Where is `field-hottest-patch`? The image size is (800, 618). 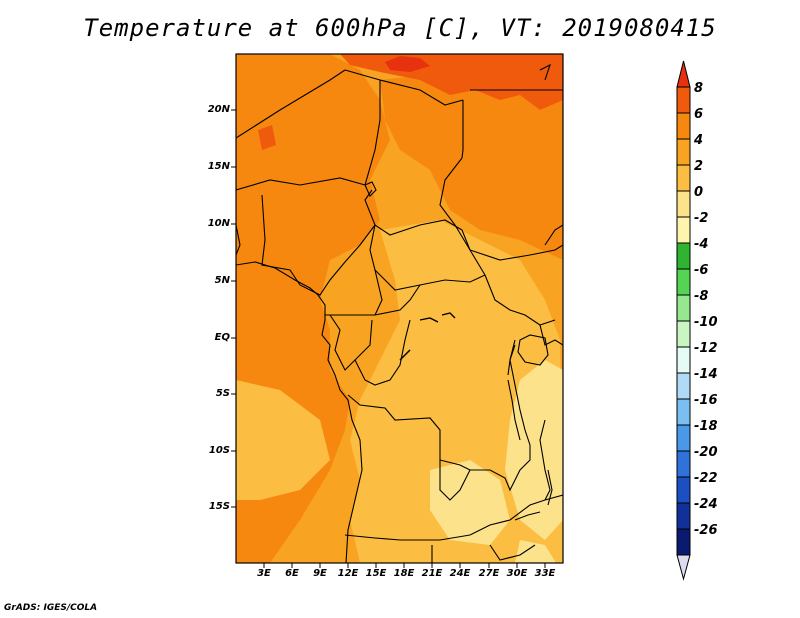 field-hottest-patch is located at coordinates (407, 64).